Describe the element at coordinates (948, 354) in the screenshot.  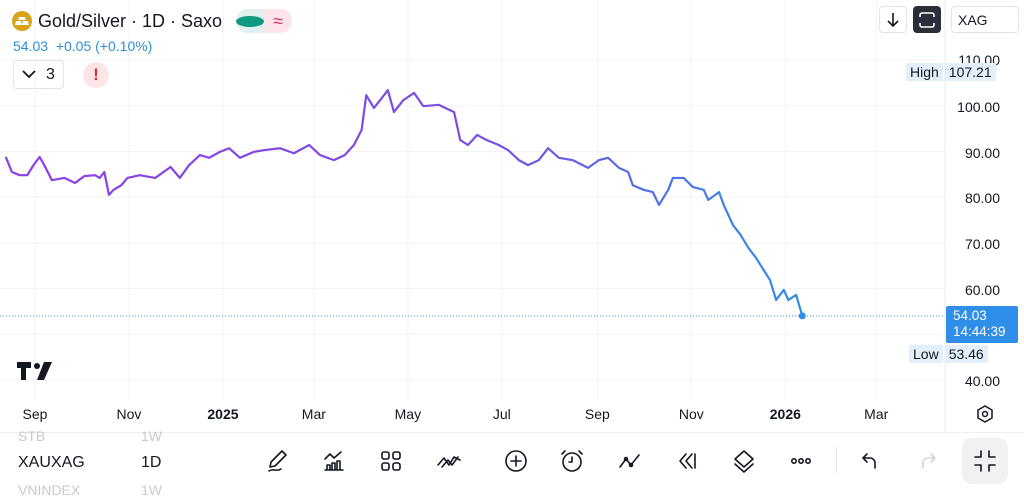
I see `low-marker: Low 53.46` at that location.